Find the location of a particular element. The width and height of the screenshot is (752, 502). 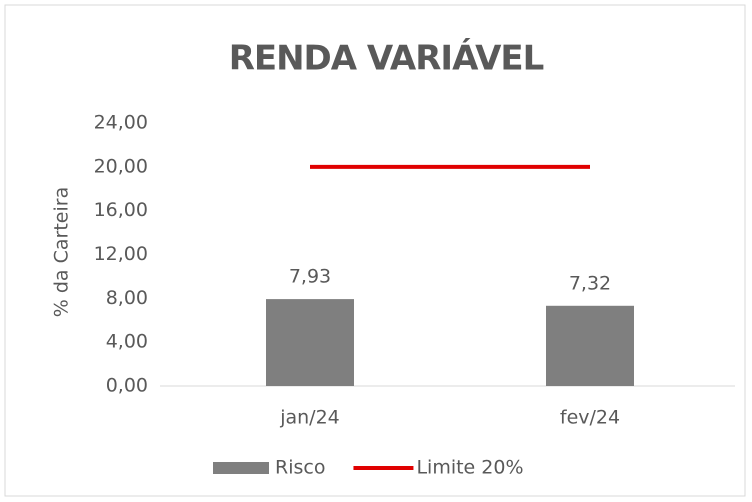

y-tick-label: 24,00 is located at coordinates (121, 123).